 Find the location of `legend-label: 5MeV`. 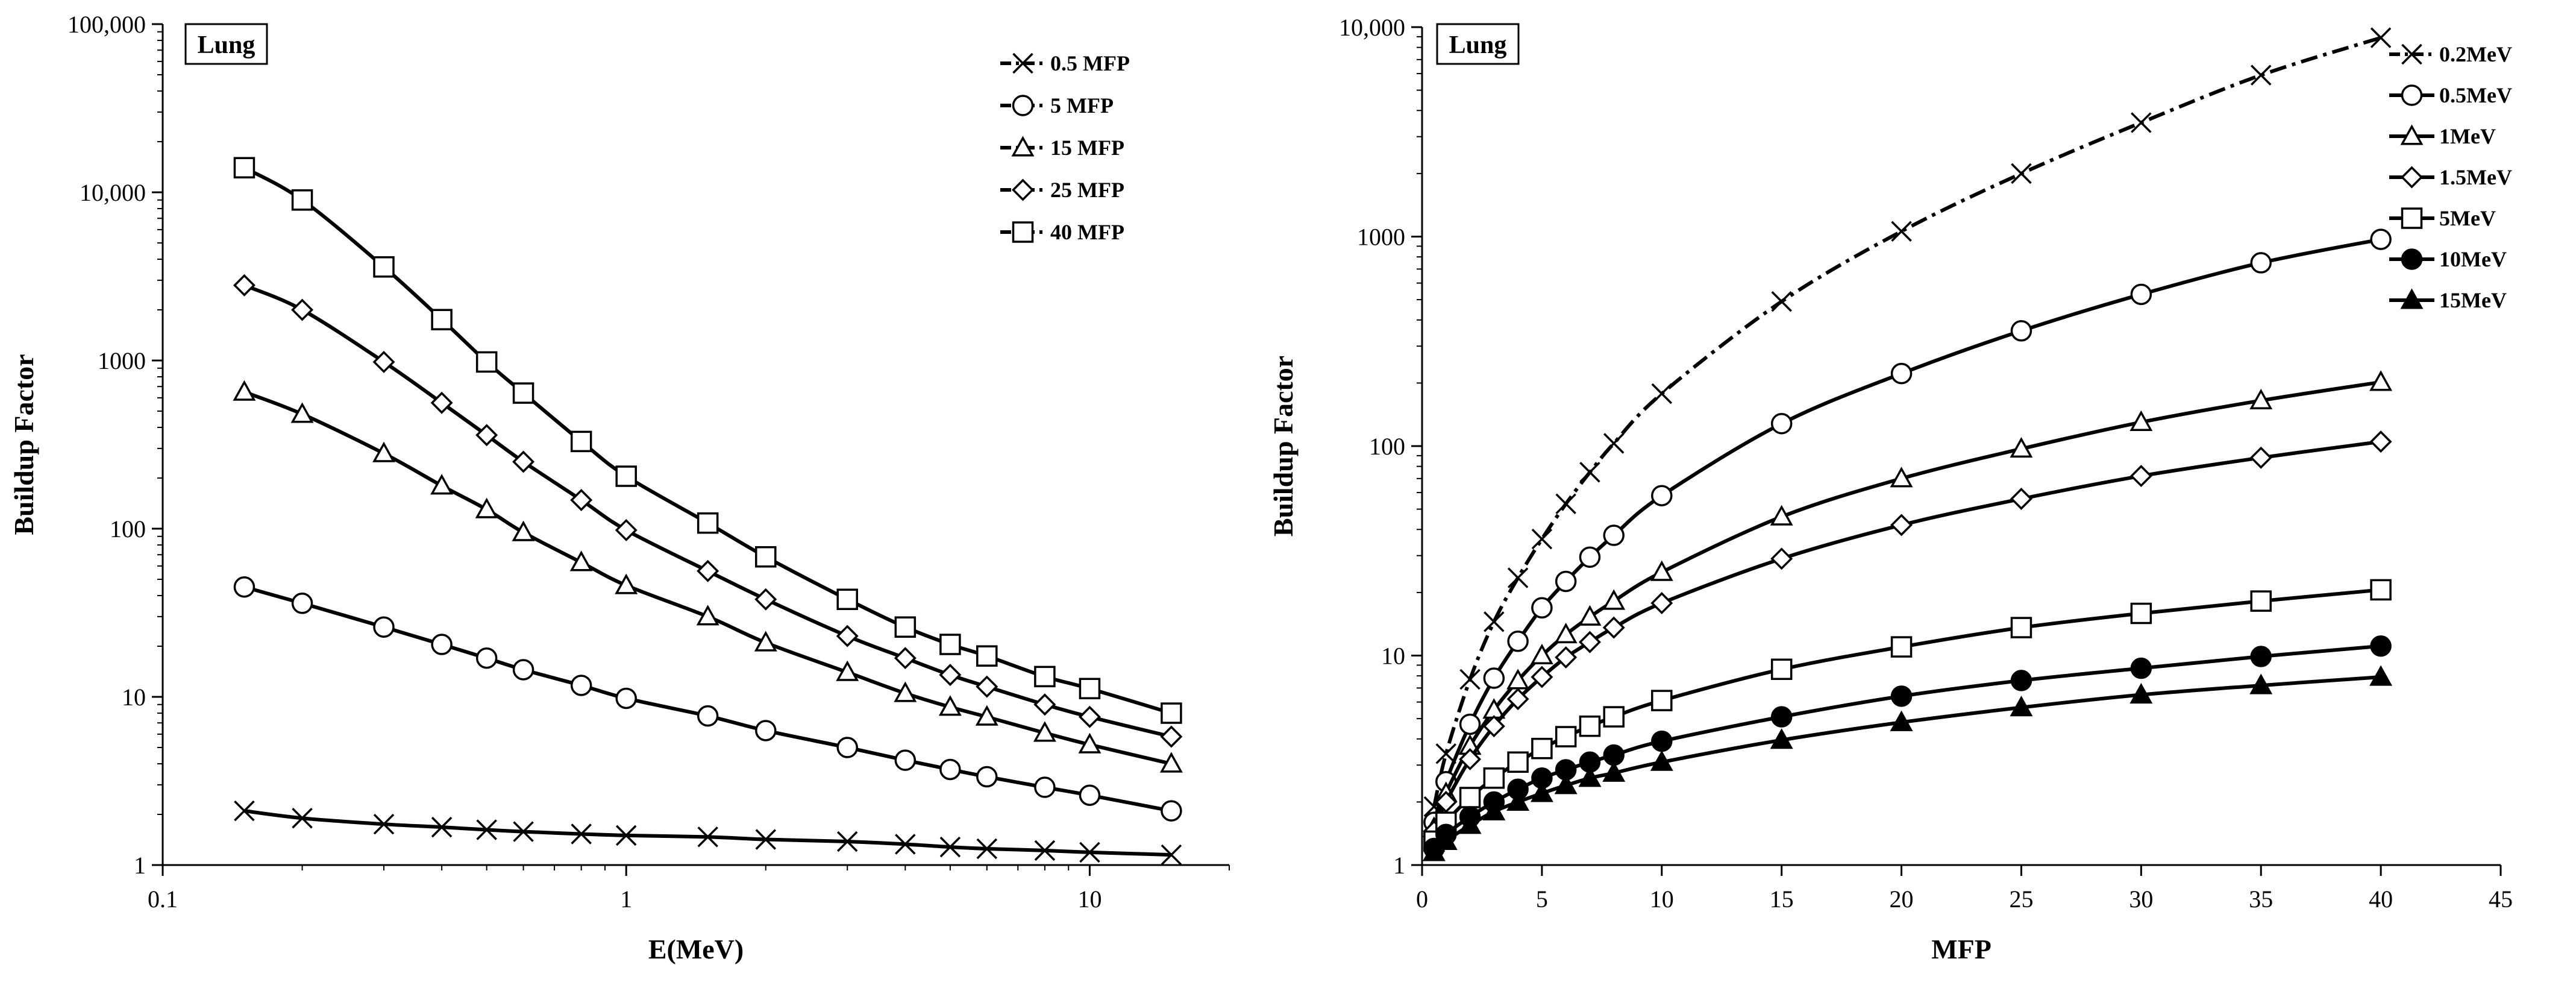

legend-label: 5MeV is located at coordinates (2467, 218).